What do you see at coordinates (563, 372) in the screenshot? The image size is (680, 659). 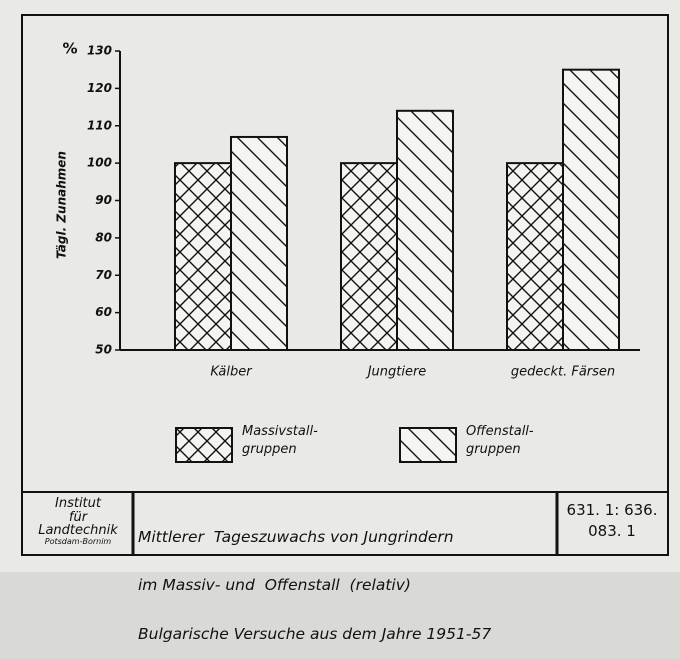 I see `x-tick-label: gedeckt. Färsen` at bounding box center [563, 372].